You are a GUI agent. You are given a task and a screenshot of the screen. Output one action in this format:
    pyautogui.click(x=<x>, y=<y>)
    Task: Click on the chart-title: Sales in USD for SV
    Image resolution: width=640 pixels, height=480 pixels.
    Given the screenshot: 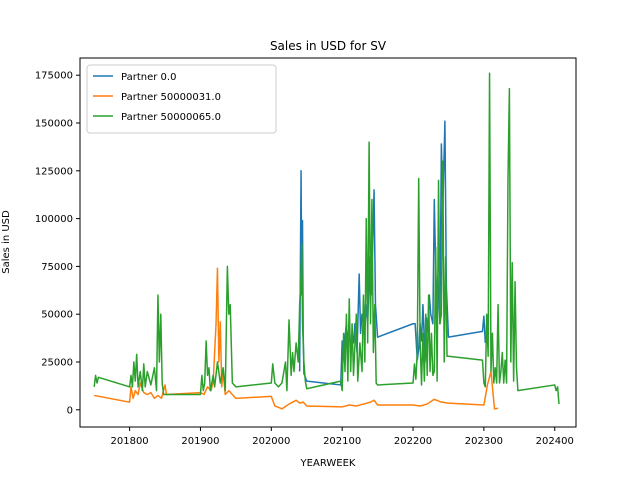 What is the action you would take?
    pyautogui.click(x=328, y=46)
    